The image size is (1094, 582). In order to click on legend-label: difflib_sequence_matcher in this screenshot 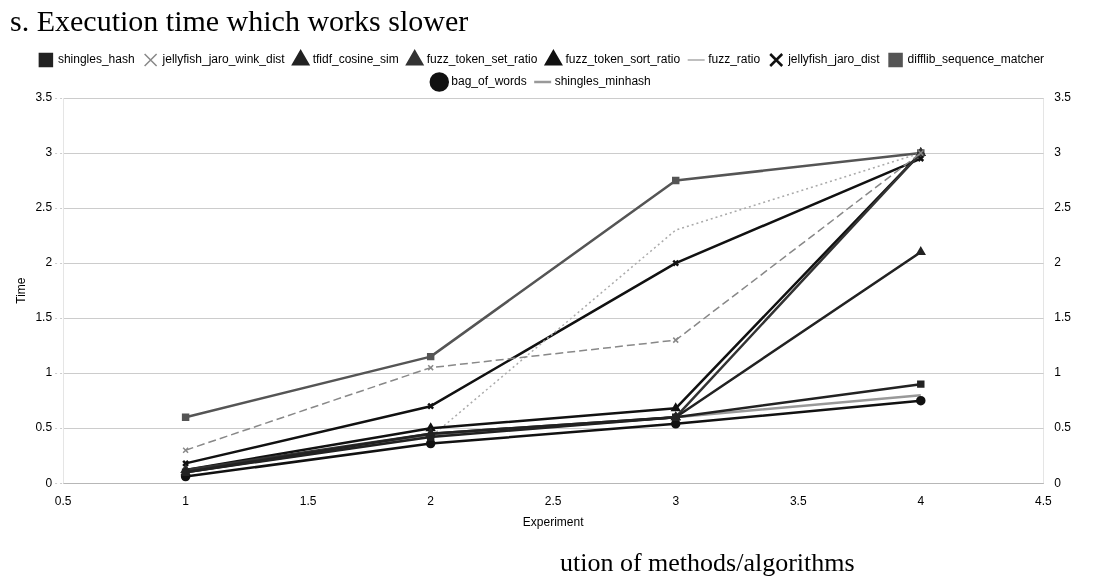, I will do `click(976, 59)`.